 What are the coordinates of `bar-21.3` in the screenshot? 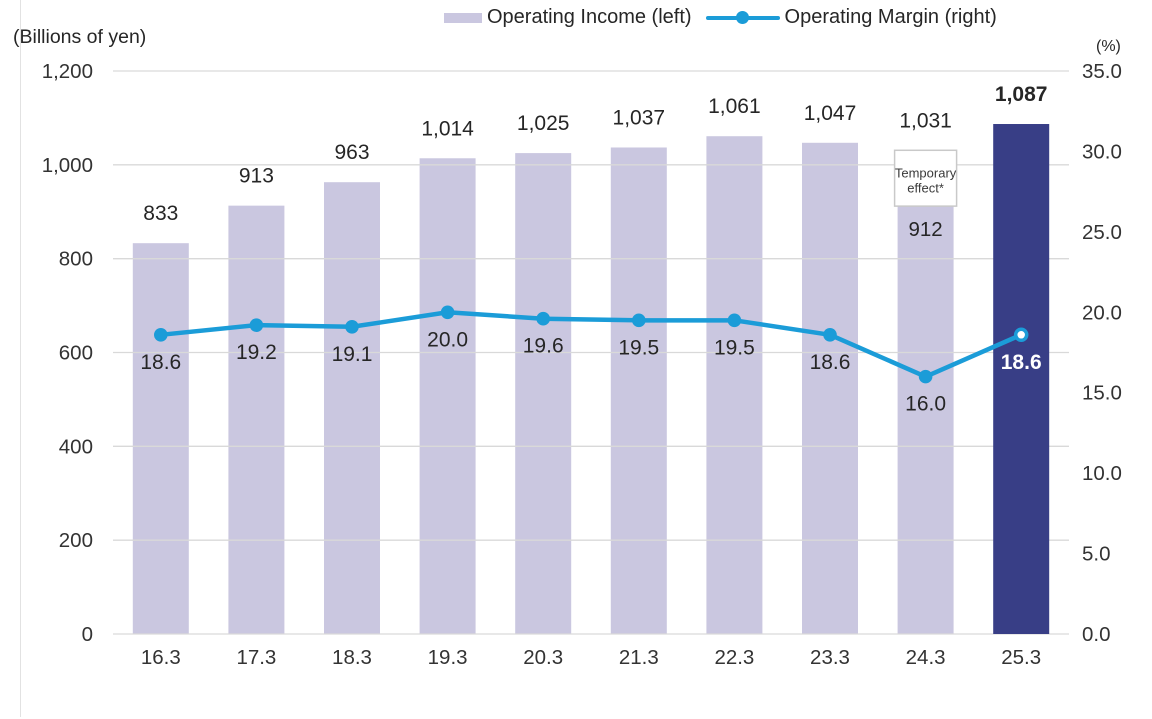 It's located at (638, 390).